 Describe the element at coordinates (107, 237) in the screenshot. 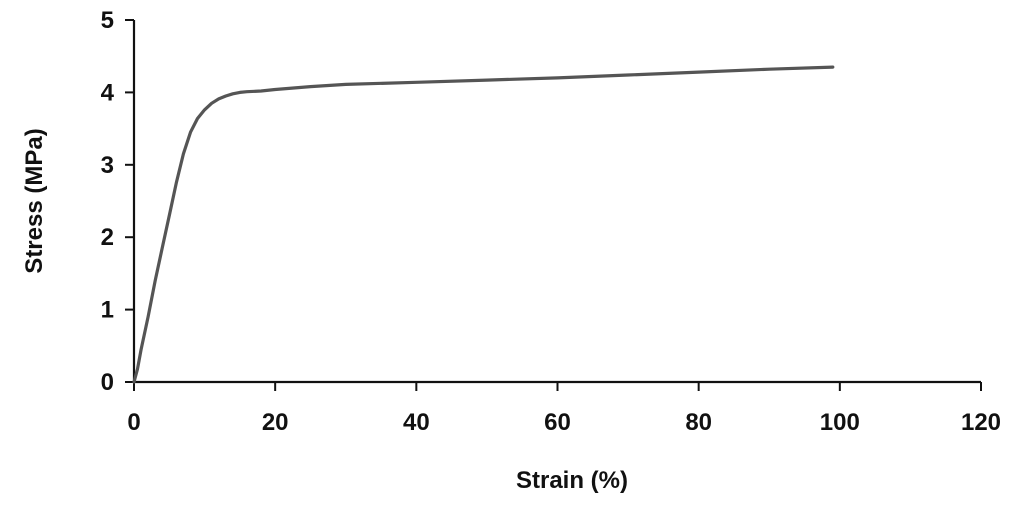

I see `y-tick-label: 2` at that location.